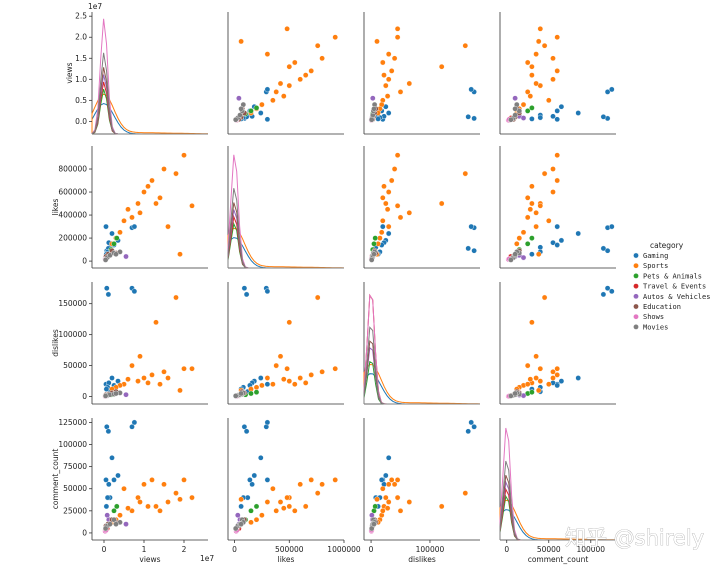 This screenshot has width=720, height=569. I want to click on x-tick-label: 2, so click(184, 549).